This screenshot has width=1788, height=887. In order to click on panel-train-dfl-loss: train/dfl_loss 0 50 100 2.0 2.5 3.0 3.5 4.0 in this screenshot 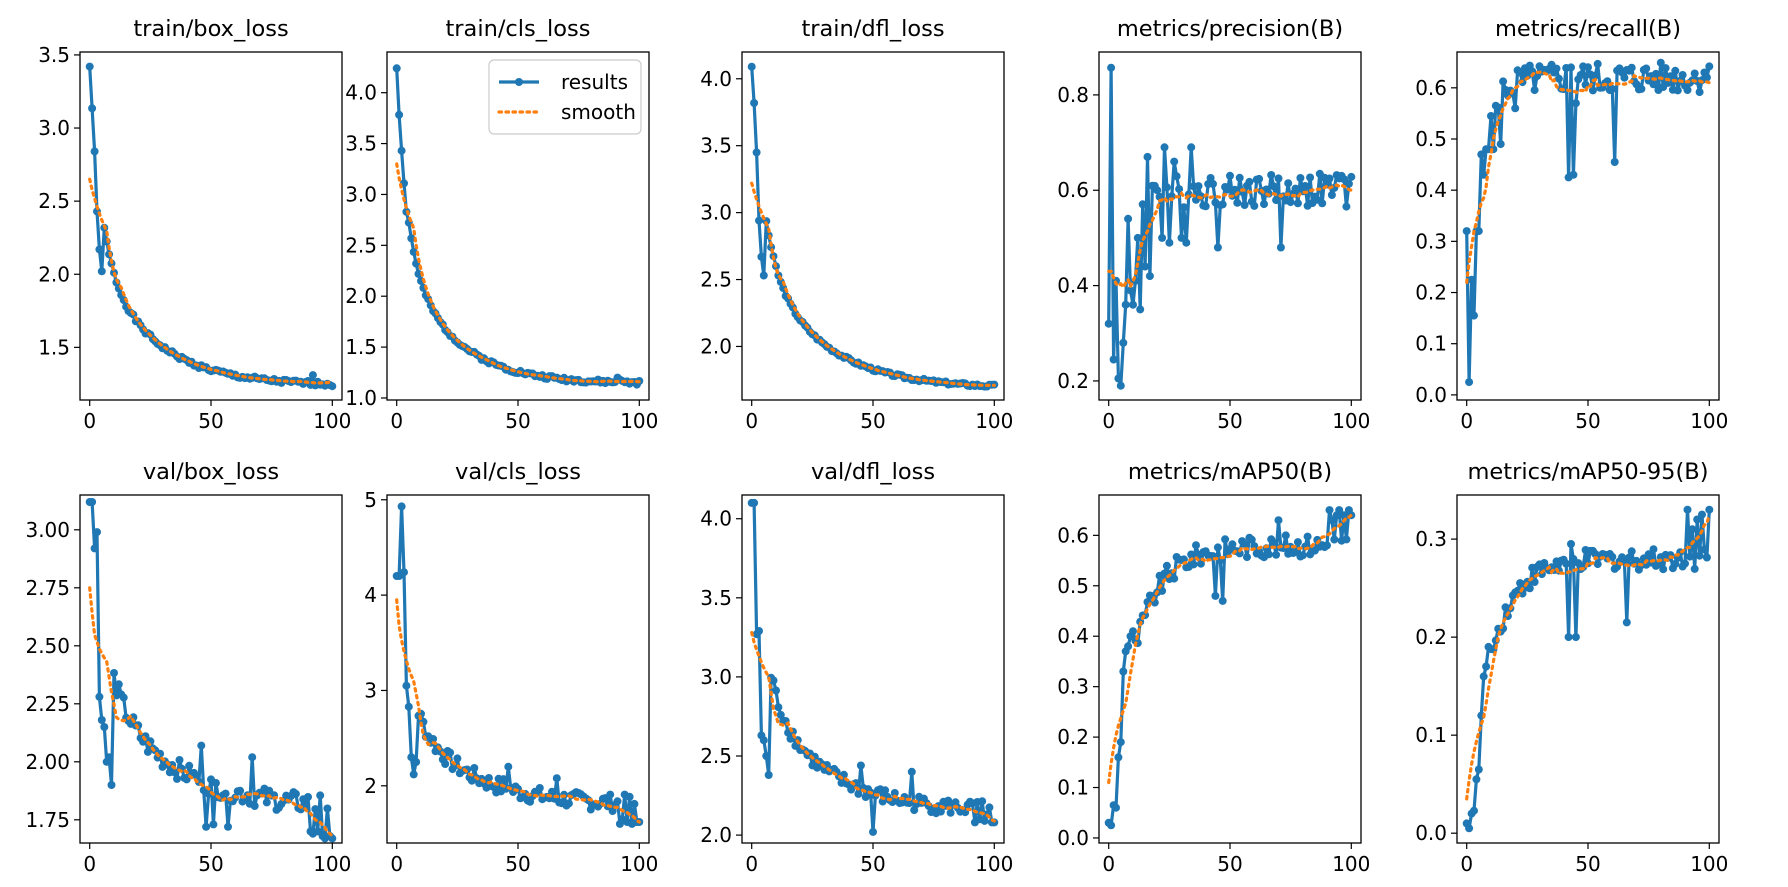, I will do `click(856, 224)`.